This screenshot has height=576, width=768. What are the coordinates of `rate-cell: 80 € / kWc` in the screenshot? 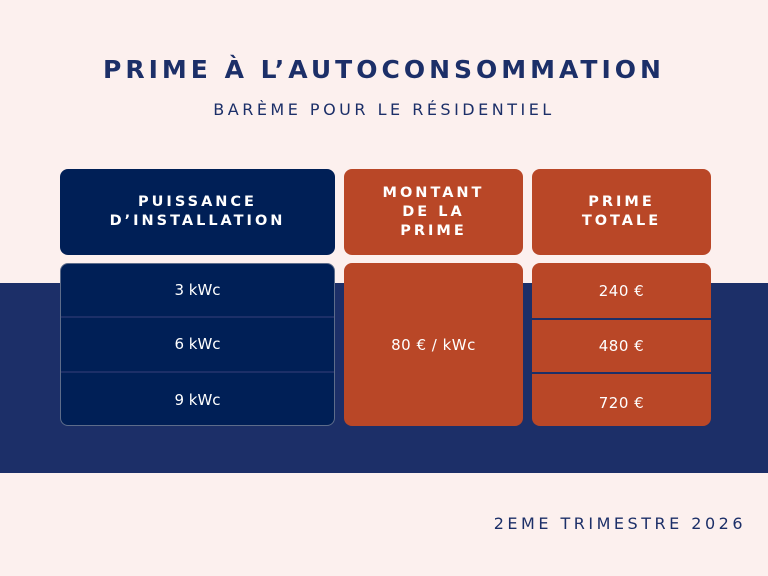 It's located at (433, 344).